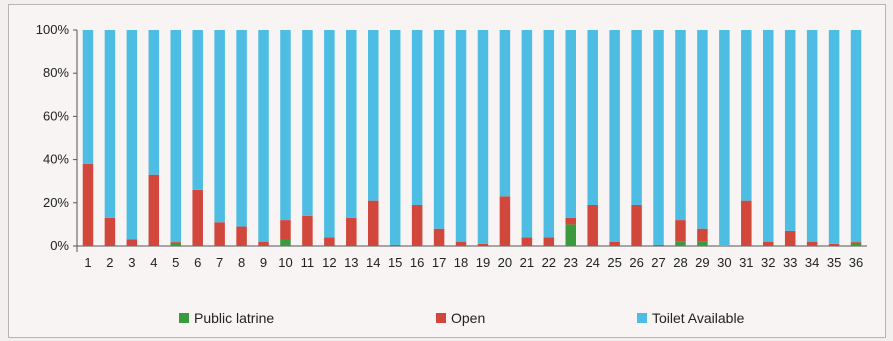 Image resolution: width=893 pixels, height=341 pixels. What do you see at coordinates (395, 262) in the screenshot?
I see `x-tick-label: 15` at bounding box center [395, 262].